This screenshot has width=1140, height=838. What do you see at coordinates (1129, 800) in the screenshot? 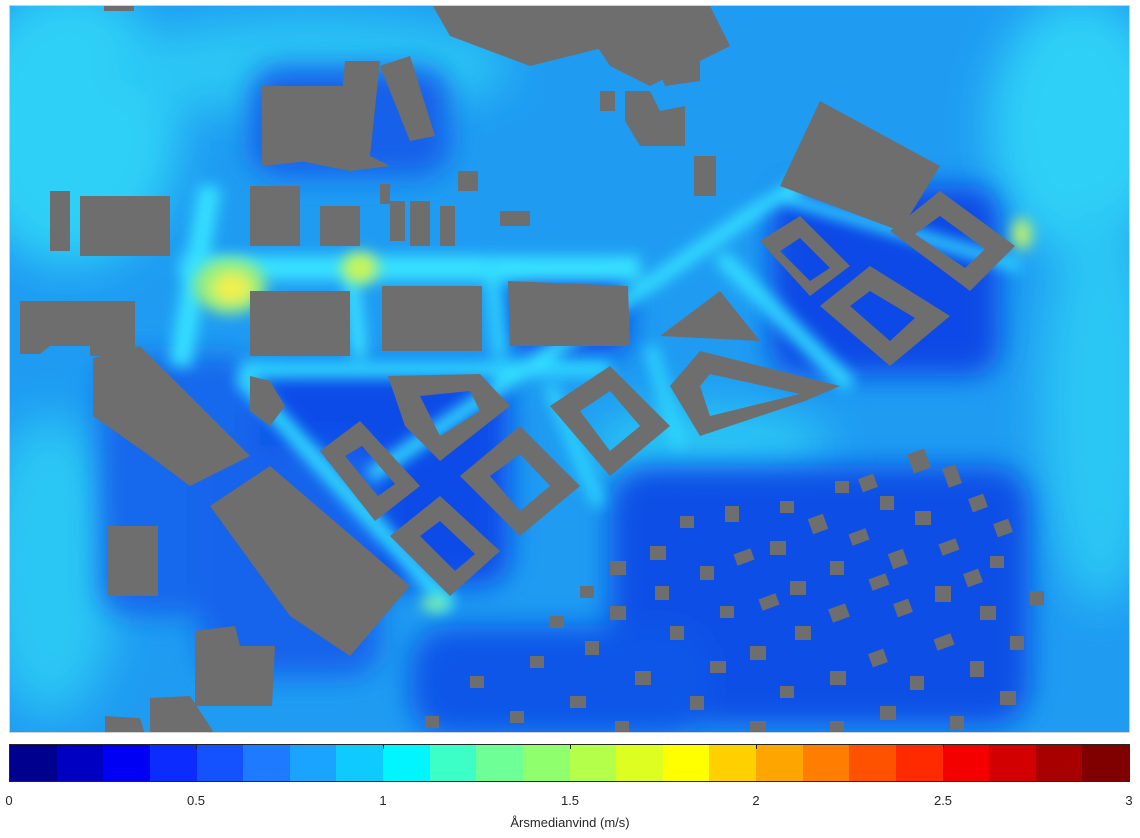
I see `colorbar-tick-label: 3` at bounding box center [1129, 800].